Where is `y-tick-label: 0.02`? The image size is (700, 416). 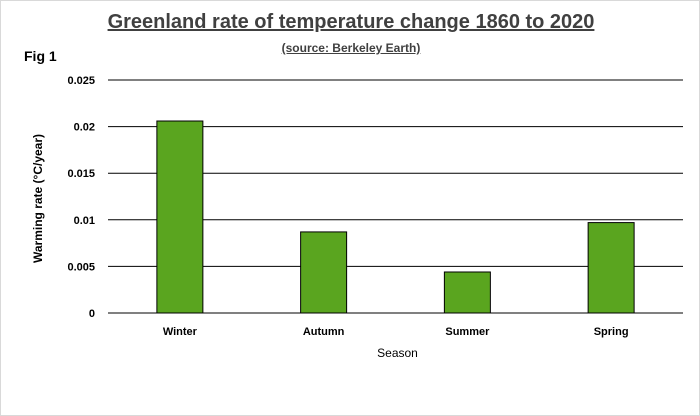
y-tick-label: 0.02 is located at coordinates (84, 128).